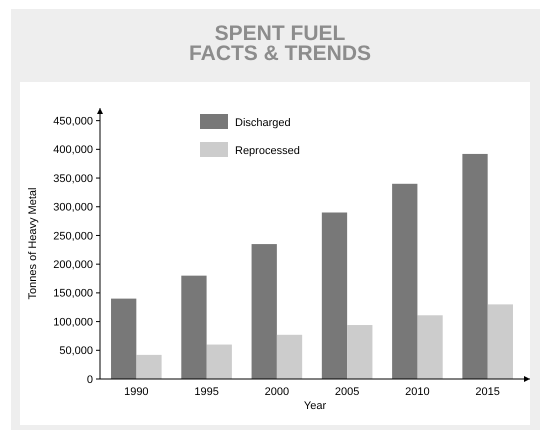  I want to click on x-tick-label: 2000, so click(277, 392).